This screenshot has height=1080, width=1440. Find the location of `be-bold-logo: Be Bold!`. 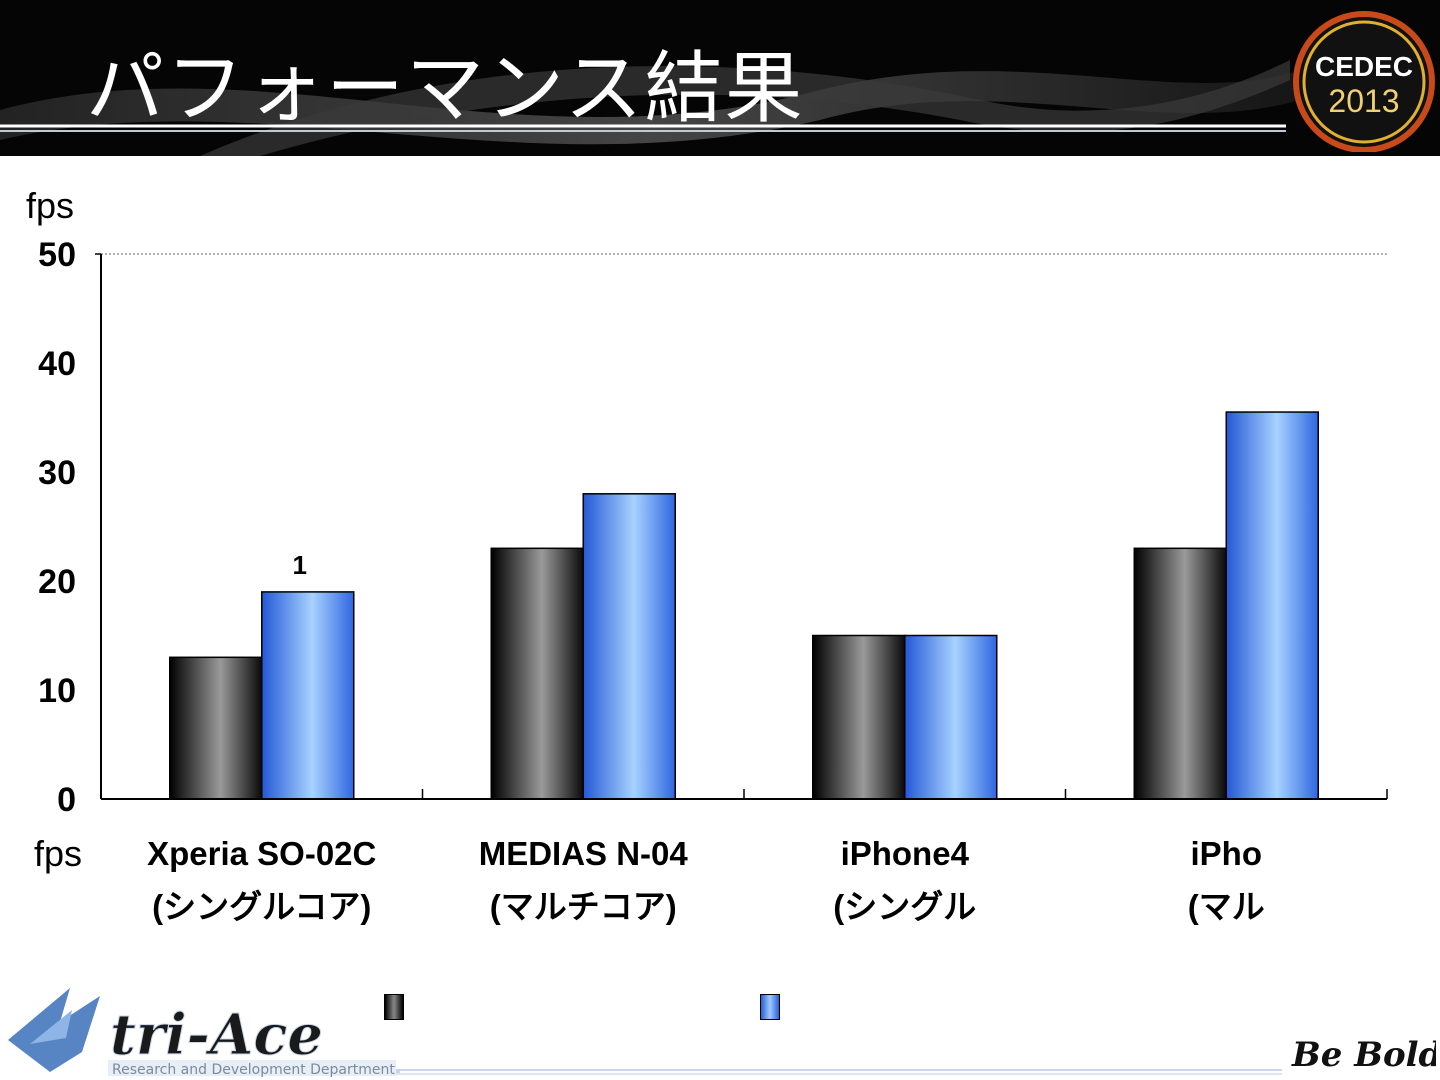

be-bold-logo: Be Bold! is located at coordinates (1363, 1055).